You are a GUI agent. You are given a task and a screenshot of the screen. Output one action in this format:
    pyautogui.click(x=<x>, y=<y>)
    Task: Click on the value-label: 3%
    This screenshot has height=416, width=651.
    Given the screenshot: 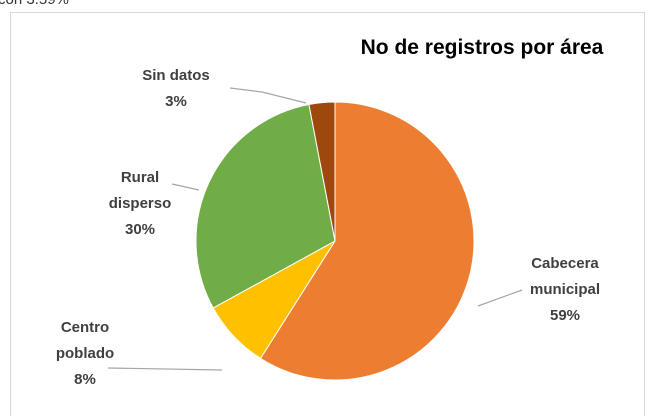 What is the action you would take?
    pyautogui.click(x=176, y=101)
    